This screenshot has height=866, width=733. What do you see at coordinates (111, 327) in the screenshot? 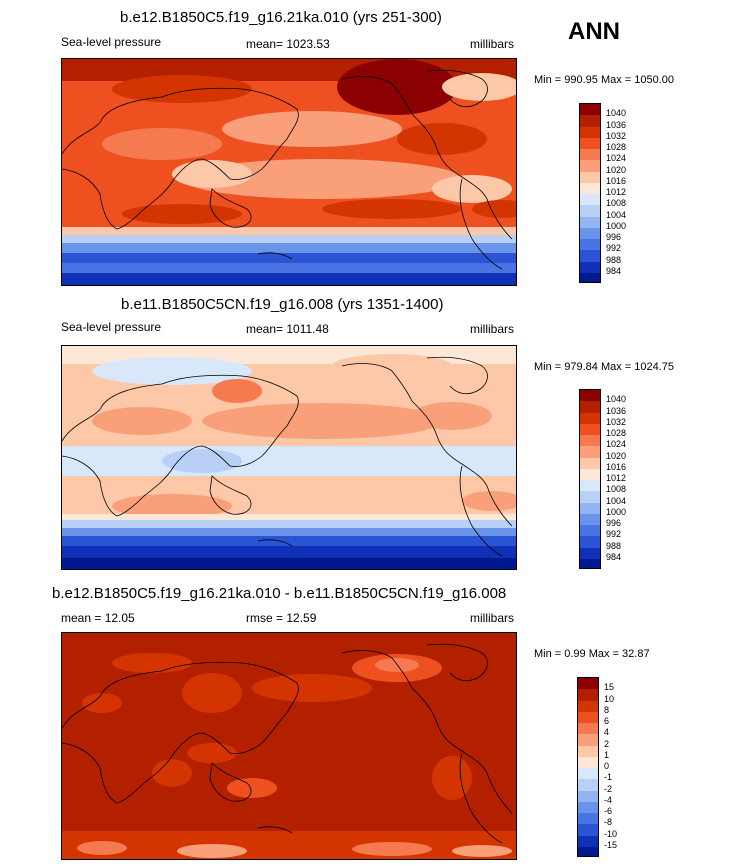
I see `panel2-left-label: Sea-level pressure` at bounding box center [111, 327].